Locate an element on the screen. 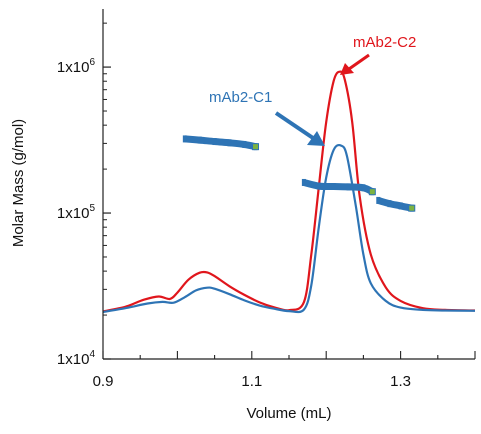 Image resolution: width=481 pixels, height=434 pixels. x-tick-label: 0.9 is located at coordinates (103, 381).